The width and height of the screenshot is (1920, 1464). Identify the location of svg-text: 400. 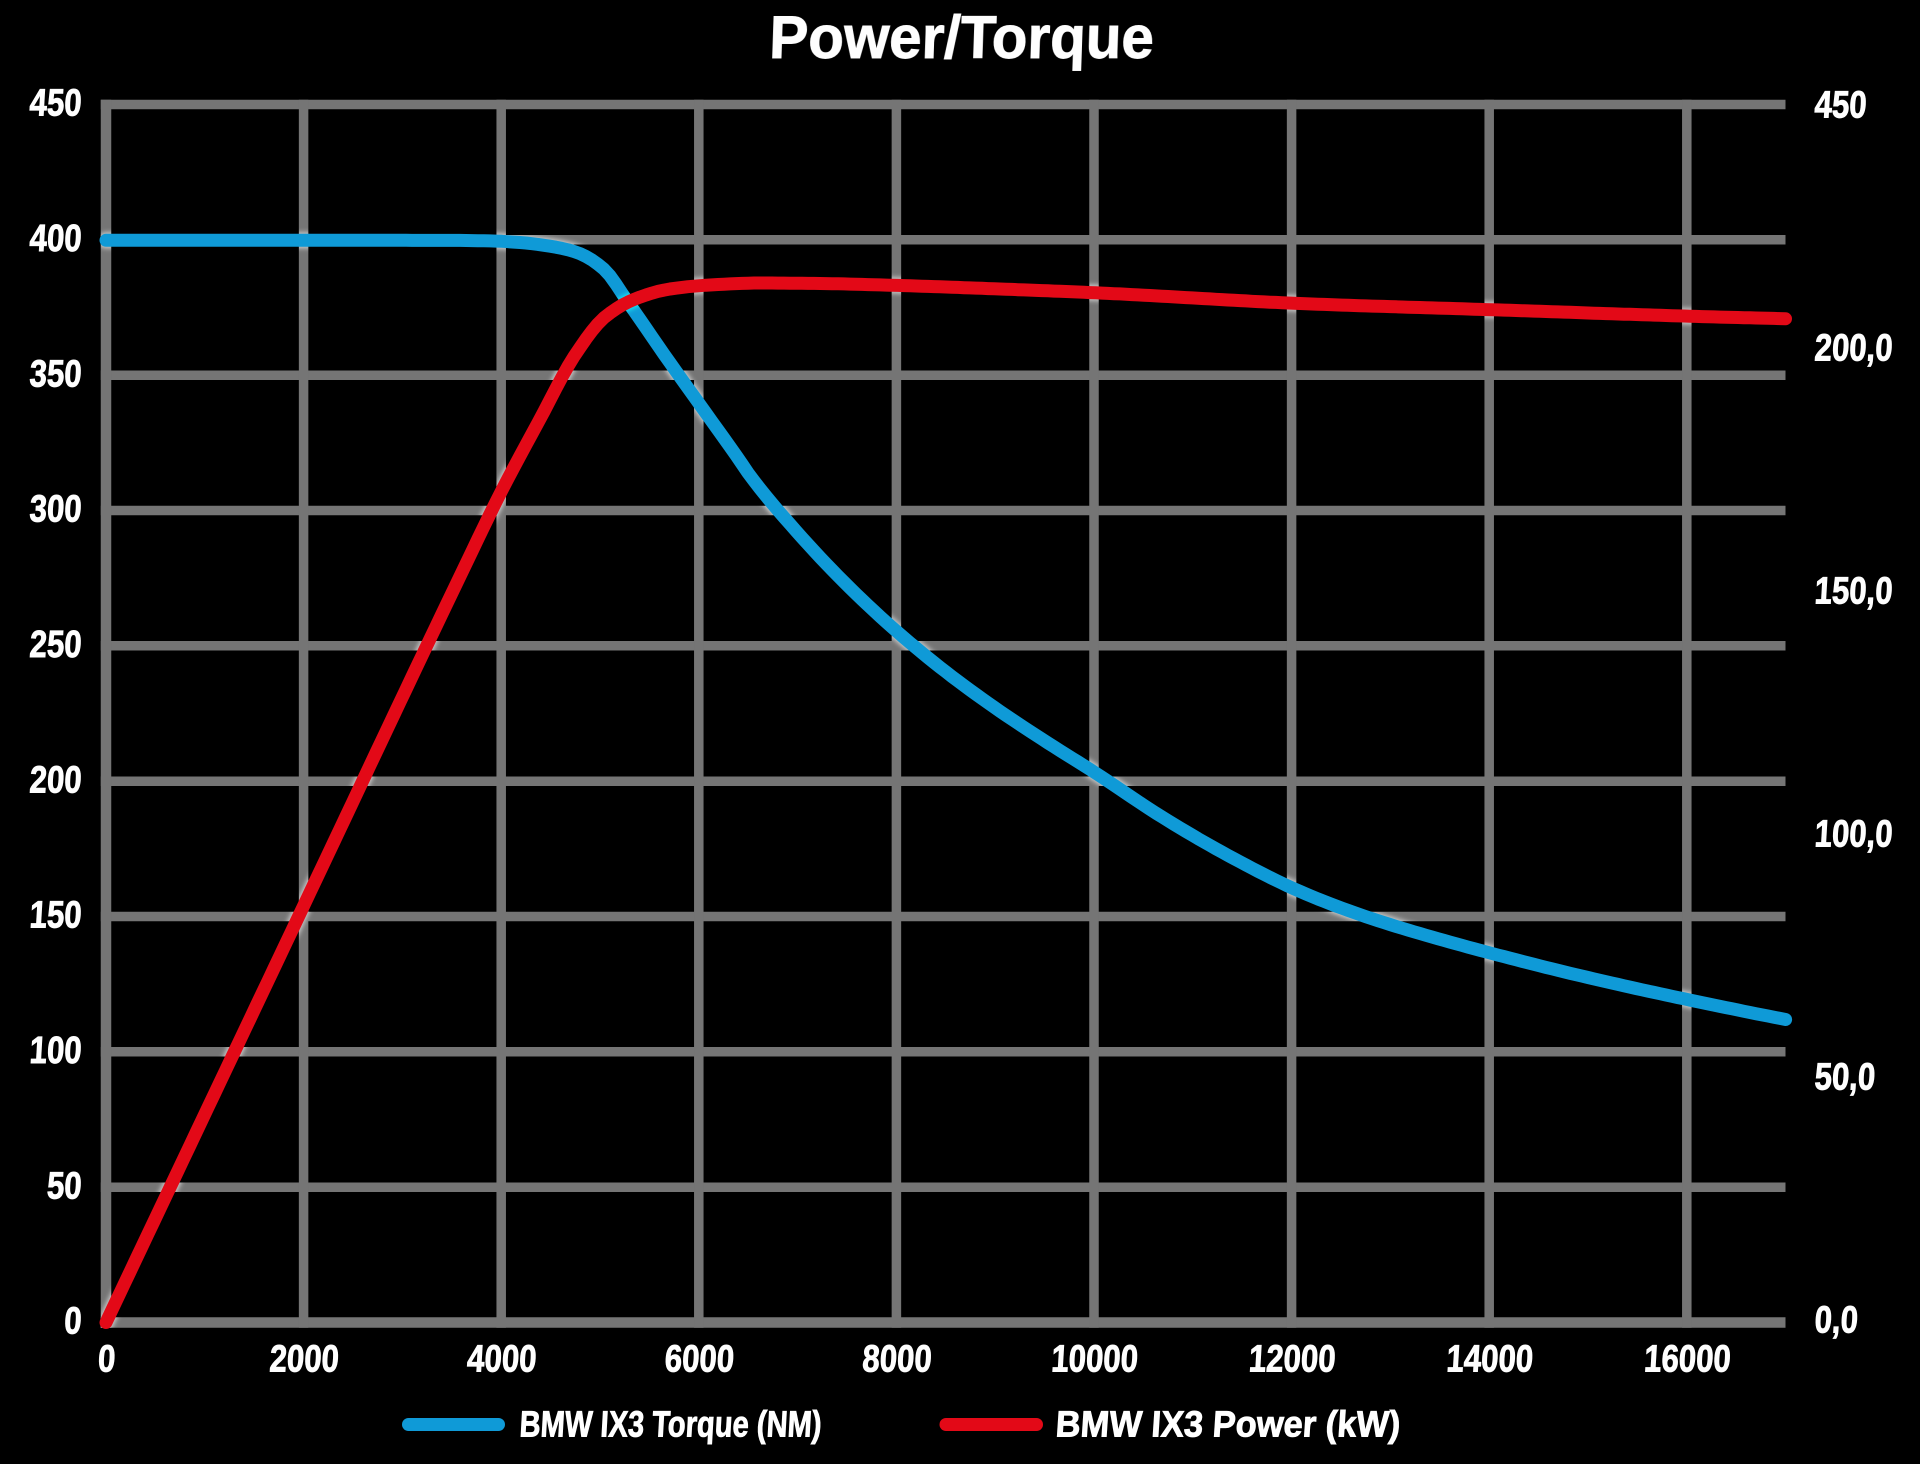
(56, 239).